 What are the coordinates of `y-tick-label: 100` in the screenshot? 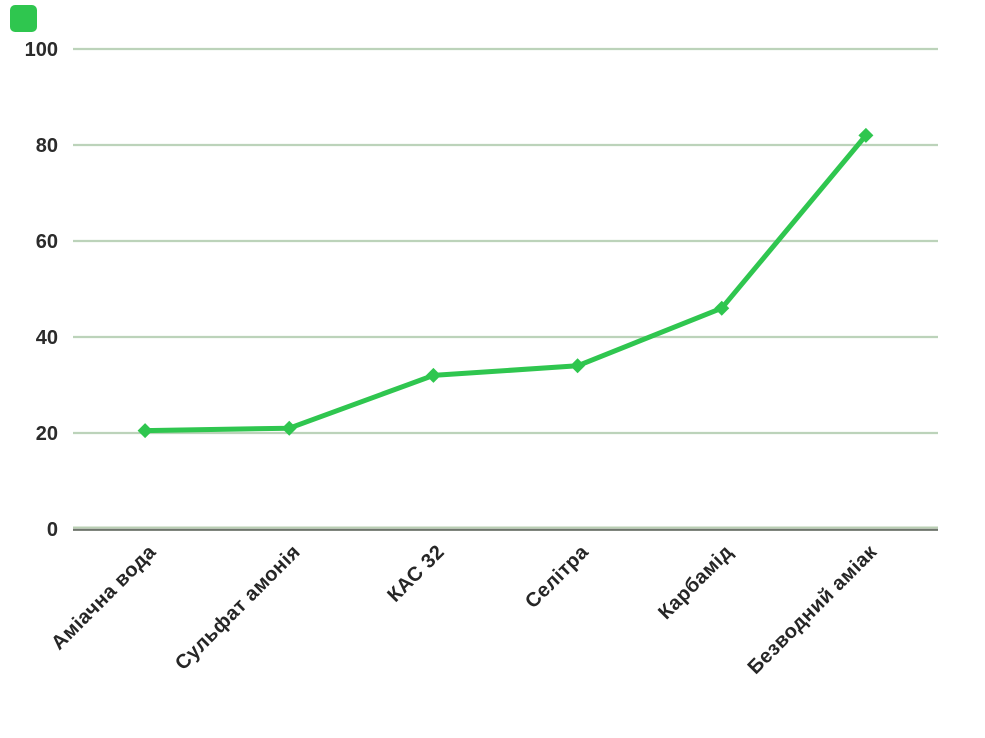 It's located at (41, 50).